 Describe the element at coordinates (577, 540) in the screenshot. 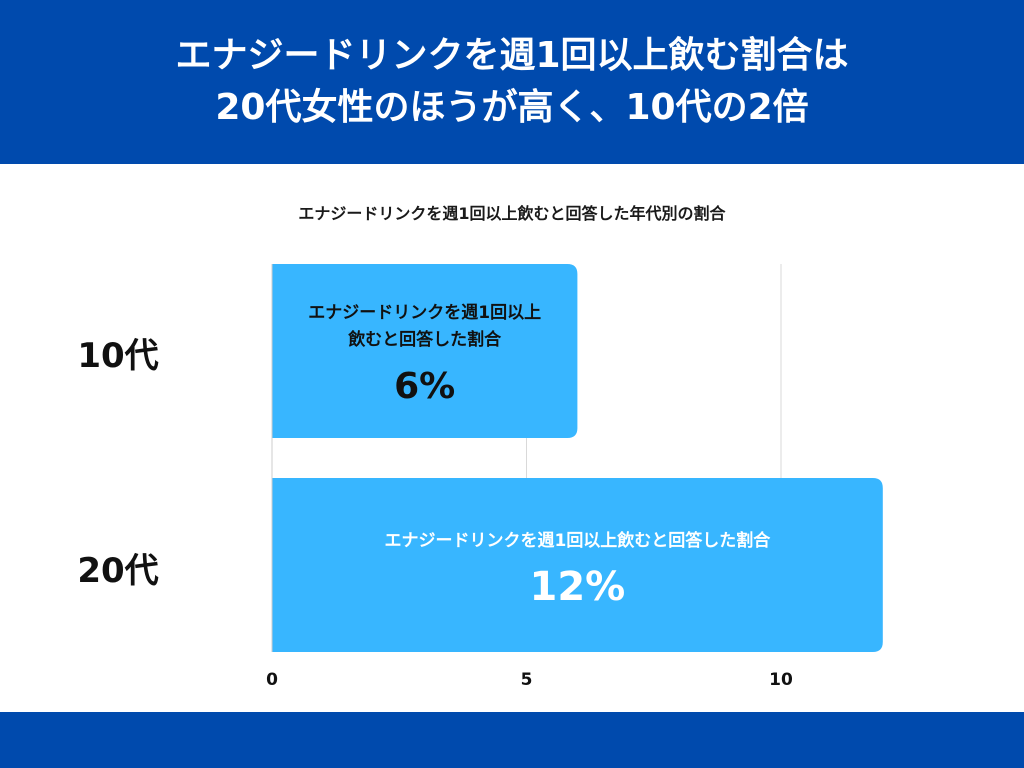

I see `bar-label-text: エナジードリンクを週1回以上飲むと回答した割合` at that location.